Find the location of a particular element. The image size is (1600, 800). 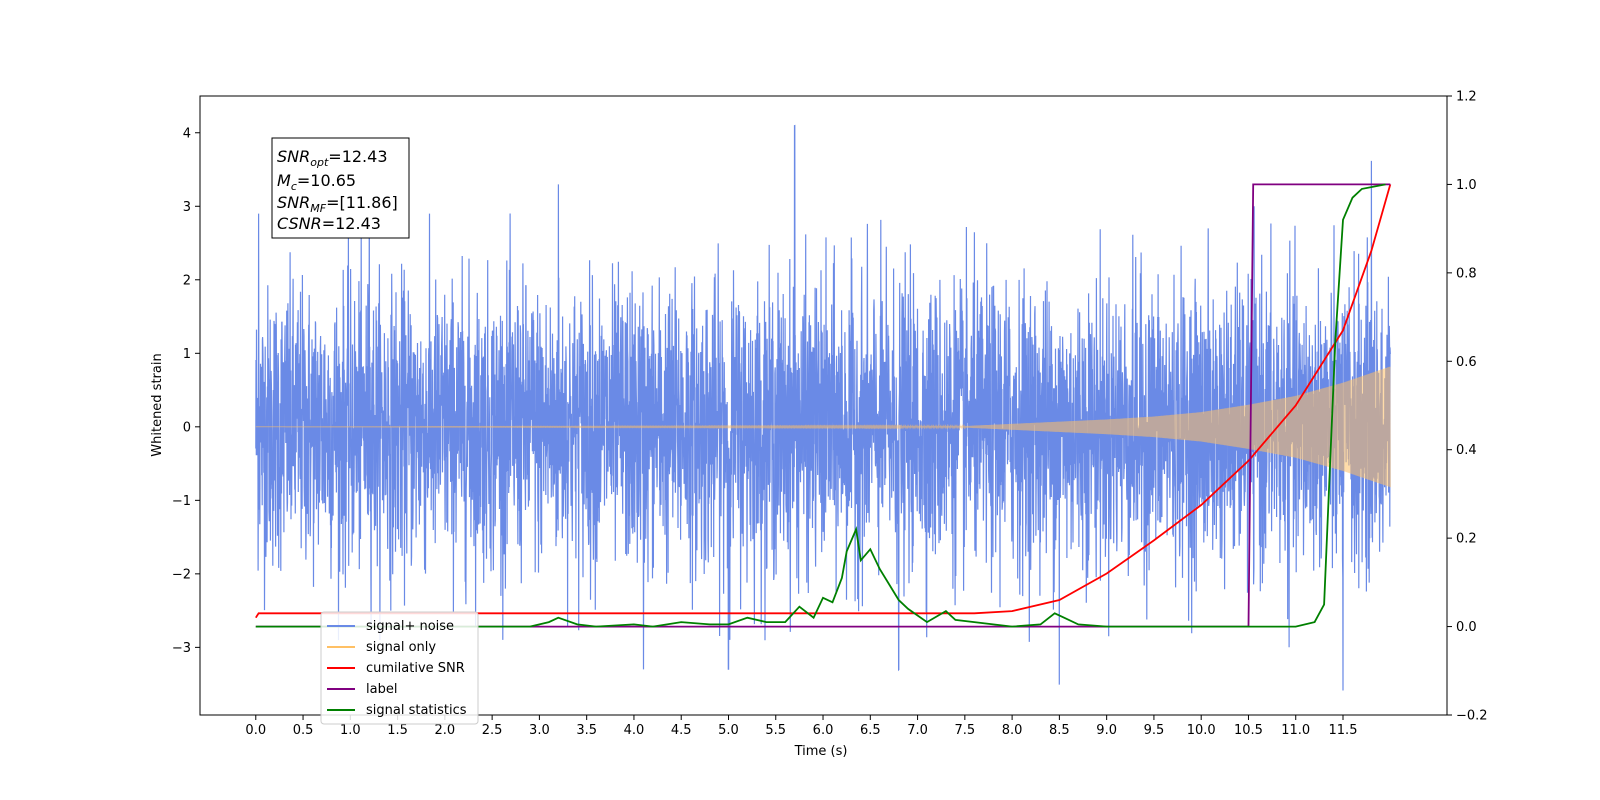

x-tick-label: 9.5 is located at coordinates (1154, 730).